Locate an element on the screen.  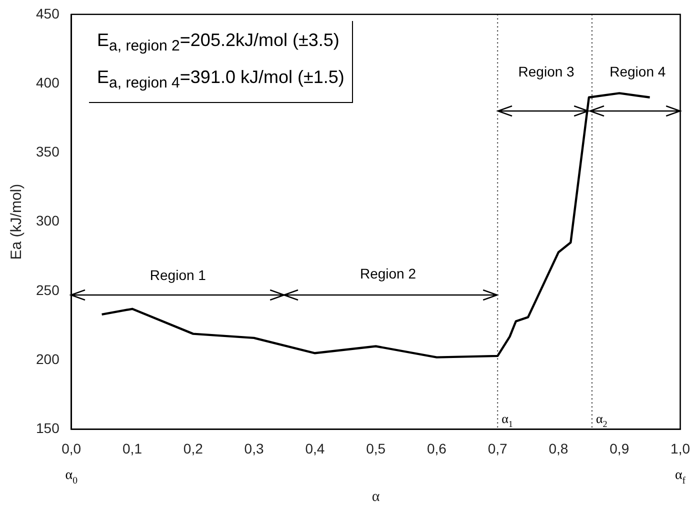
annotation: E$_{a, region 4}$=391.0 kJ/mol (±1.5) is located at coordinates (220, 80).